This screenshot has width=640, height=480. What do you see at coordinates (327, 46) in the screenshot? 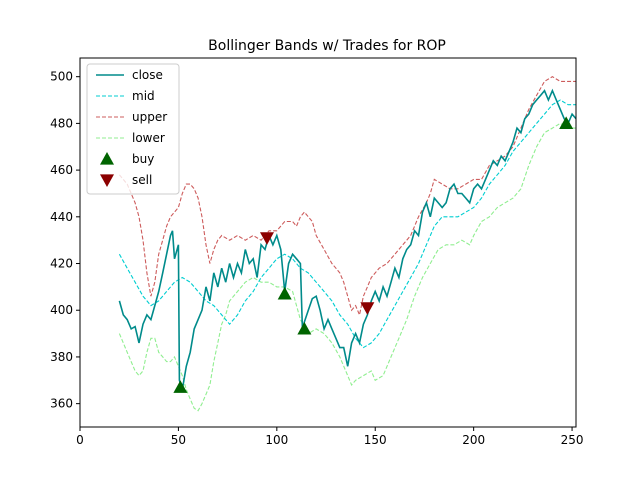
I see `chart-title: Bollinger Bands w/ Trades for ROP` at bounding box center [327, 46].